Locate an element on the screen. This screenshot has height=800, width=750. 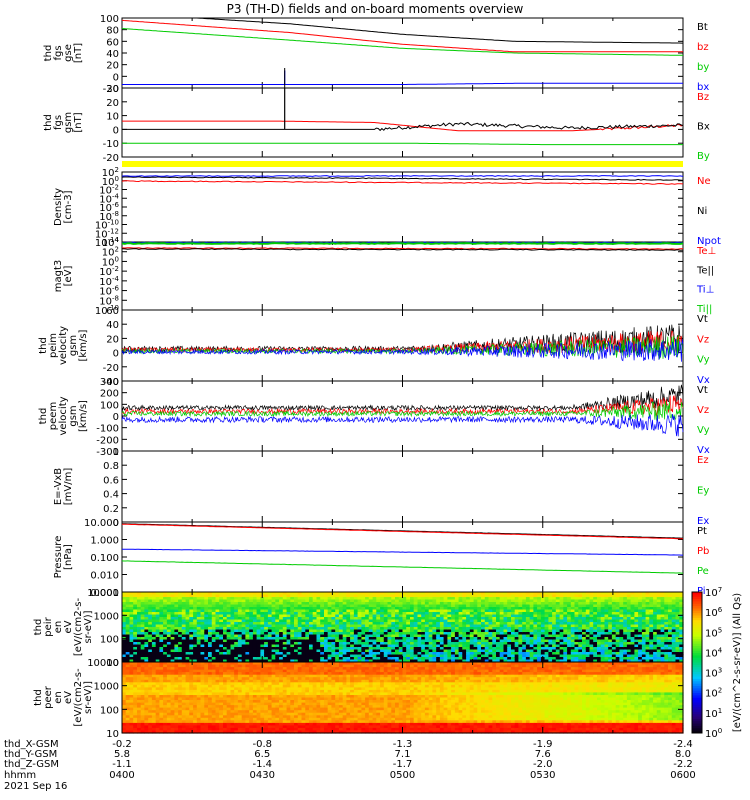
y-axis-label: [eV/(cm2-s- is located at coordinates (78, 627).